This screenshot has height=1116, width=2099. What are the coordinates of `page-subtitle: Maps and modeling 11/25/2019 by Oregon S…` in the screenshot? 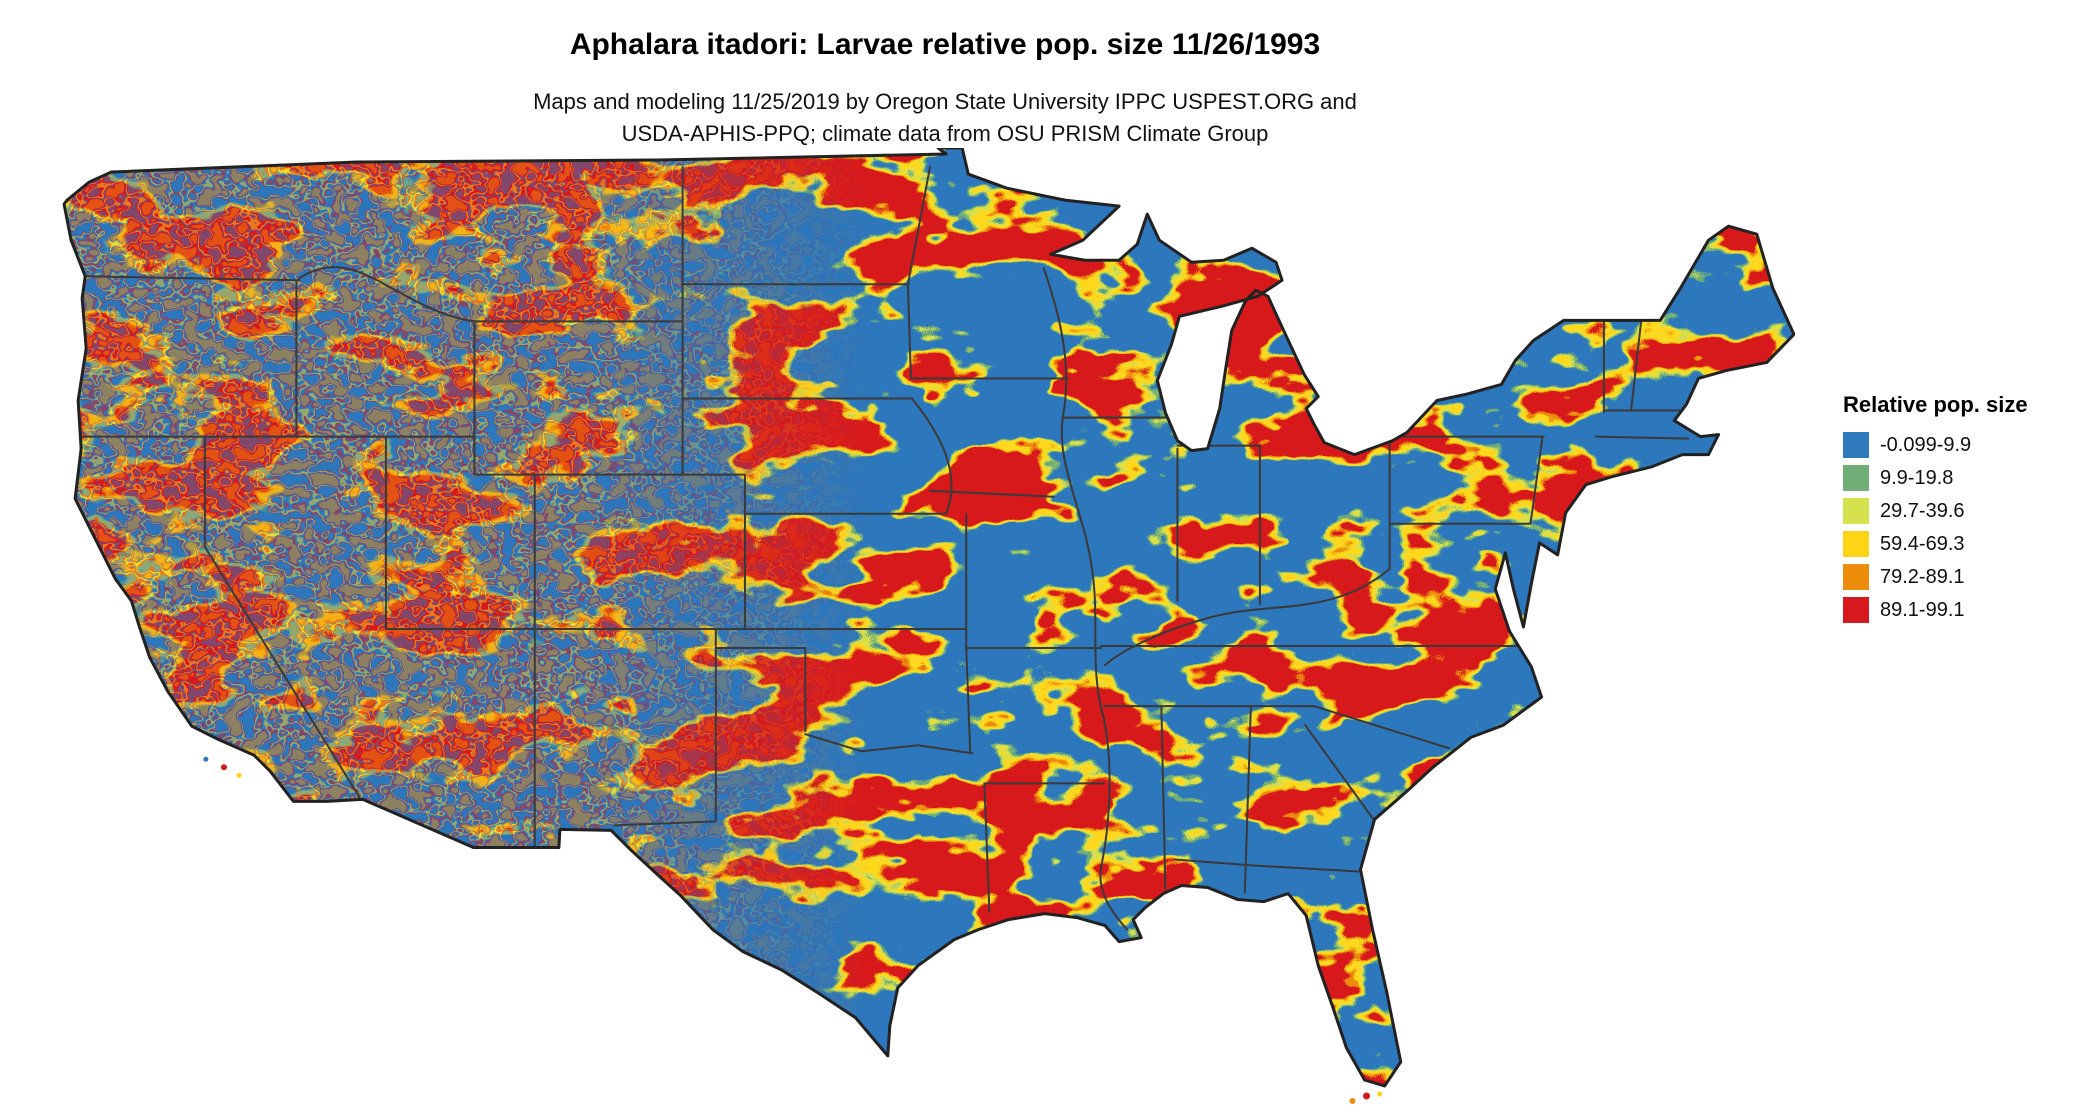 It's located at (945, 118).